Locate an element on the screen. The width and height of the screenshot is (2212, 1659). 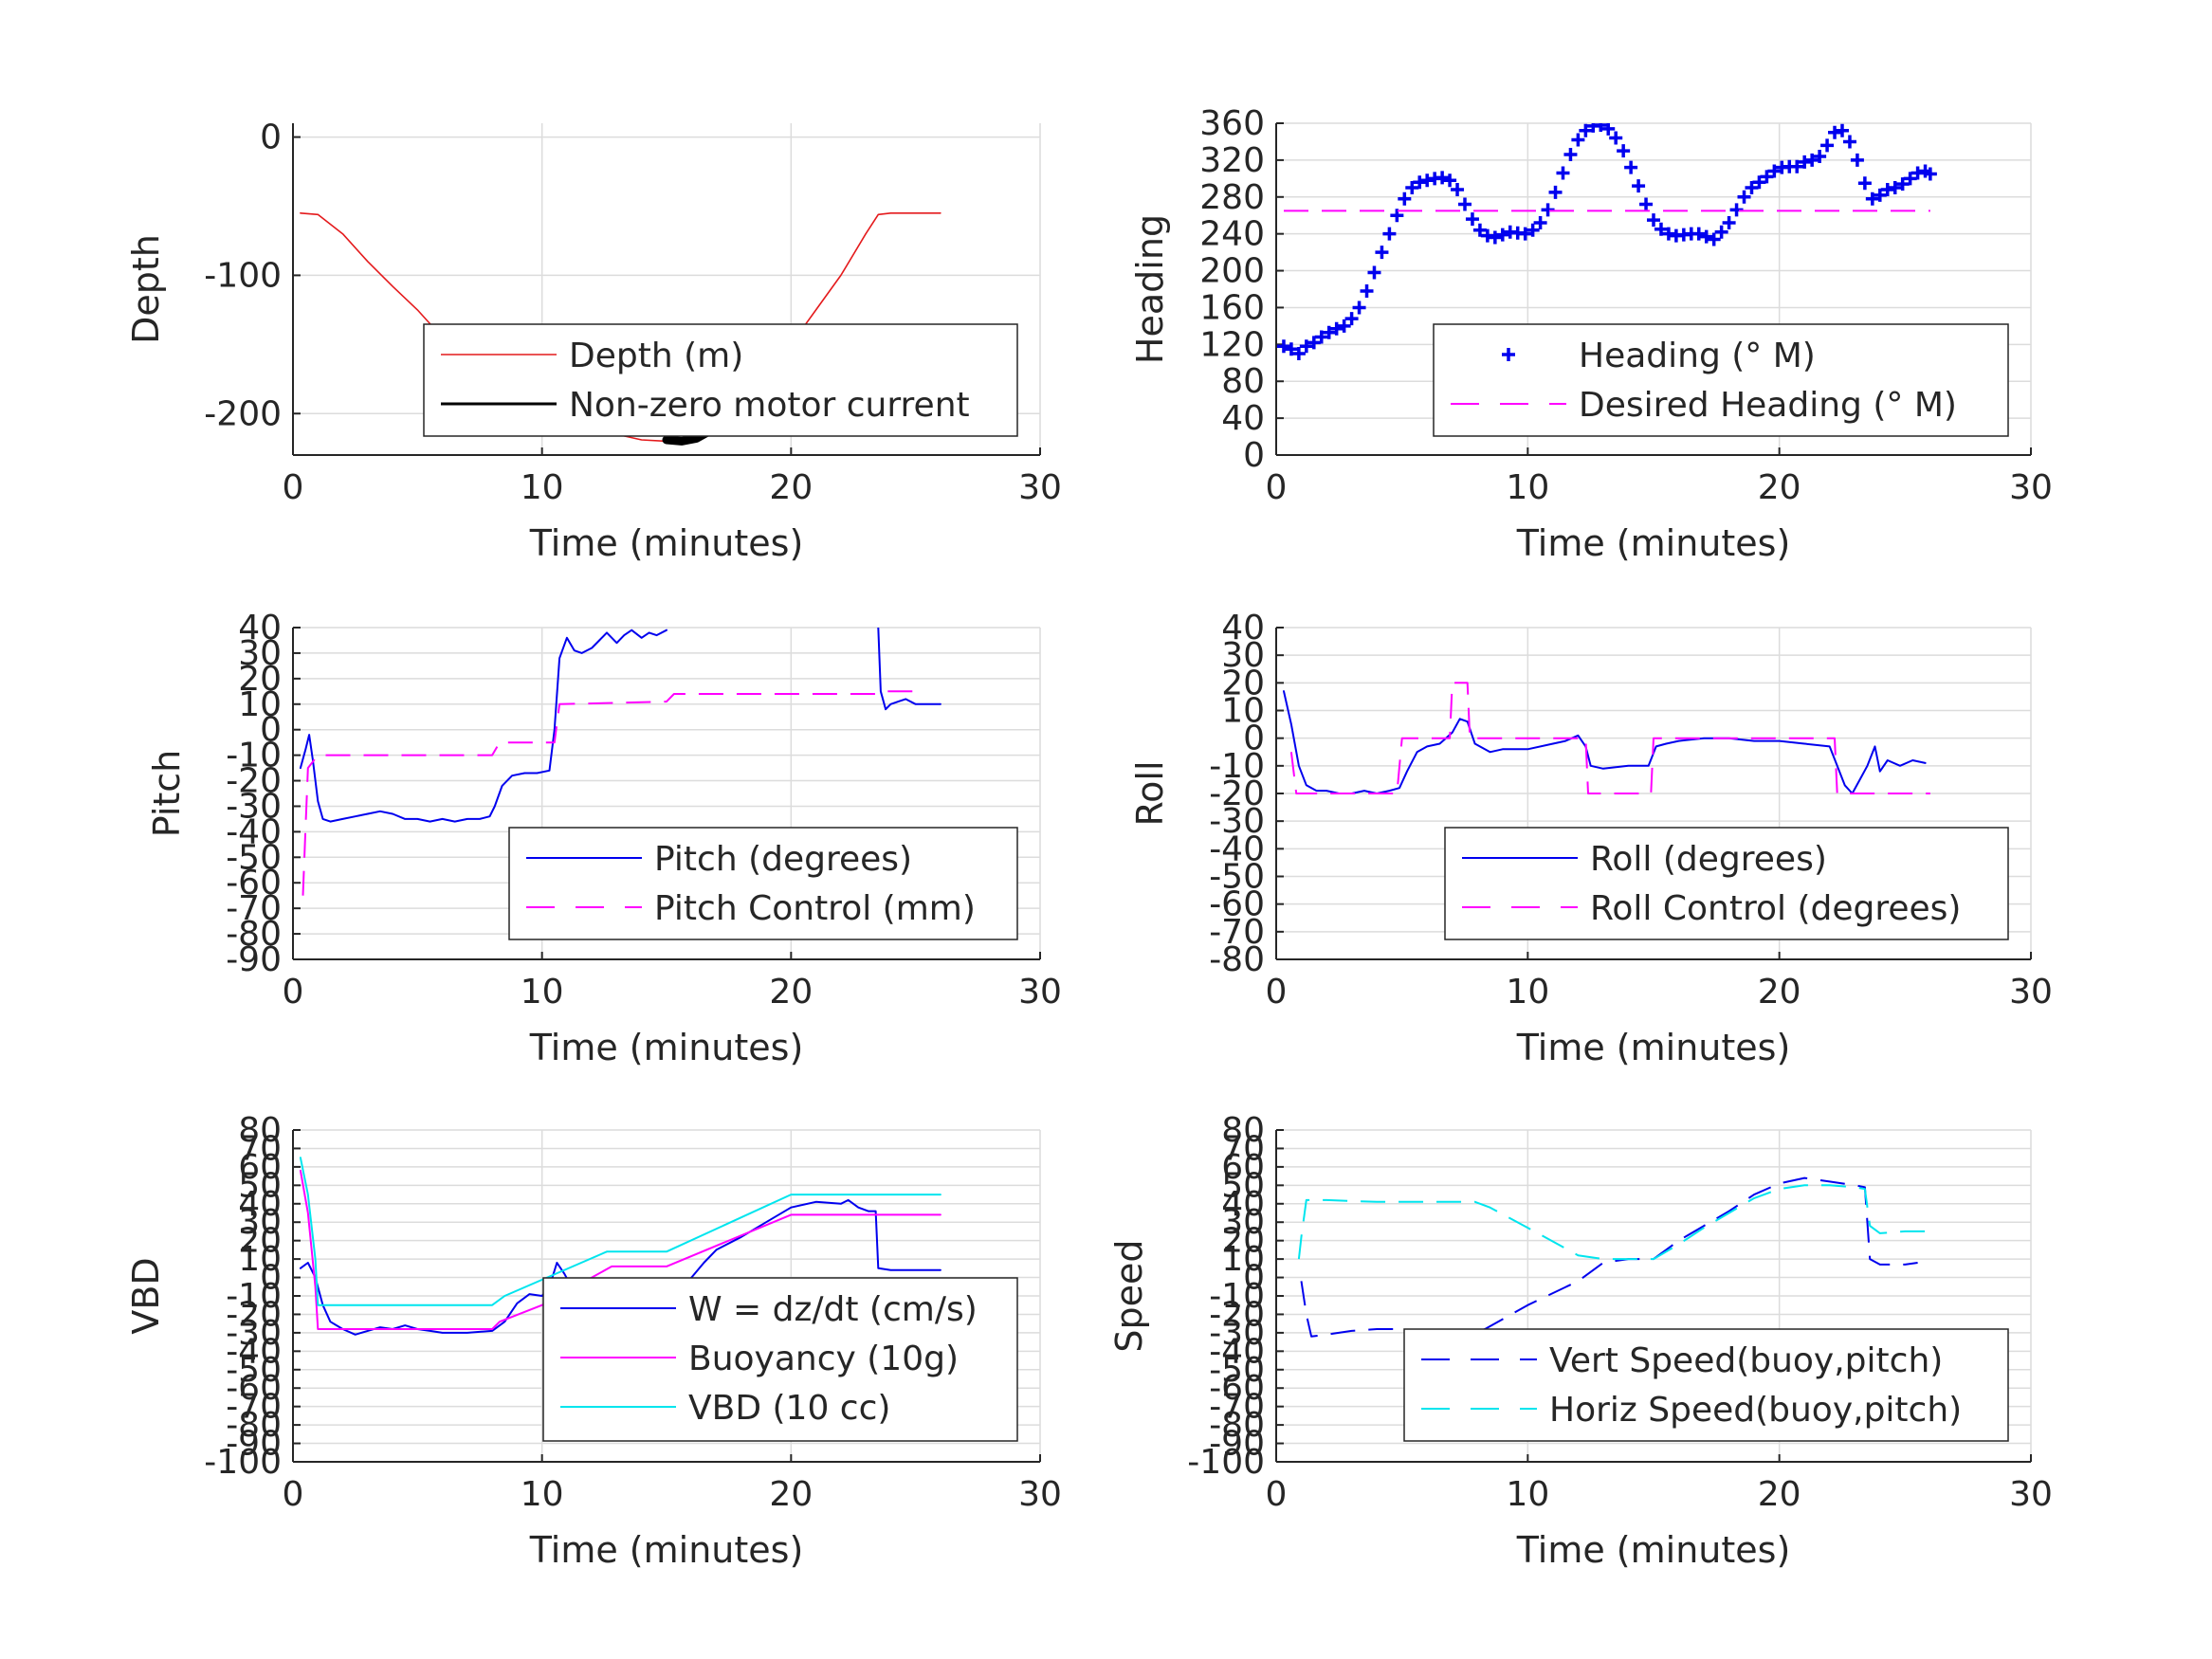
pitch-degrees-line is located at coordinates (909, 669).